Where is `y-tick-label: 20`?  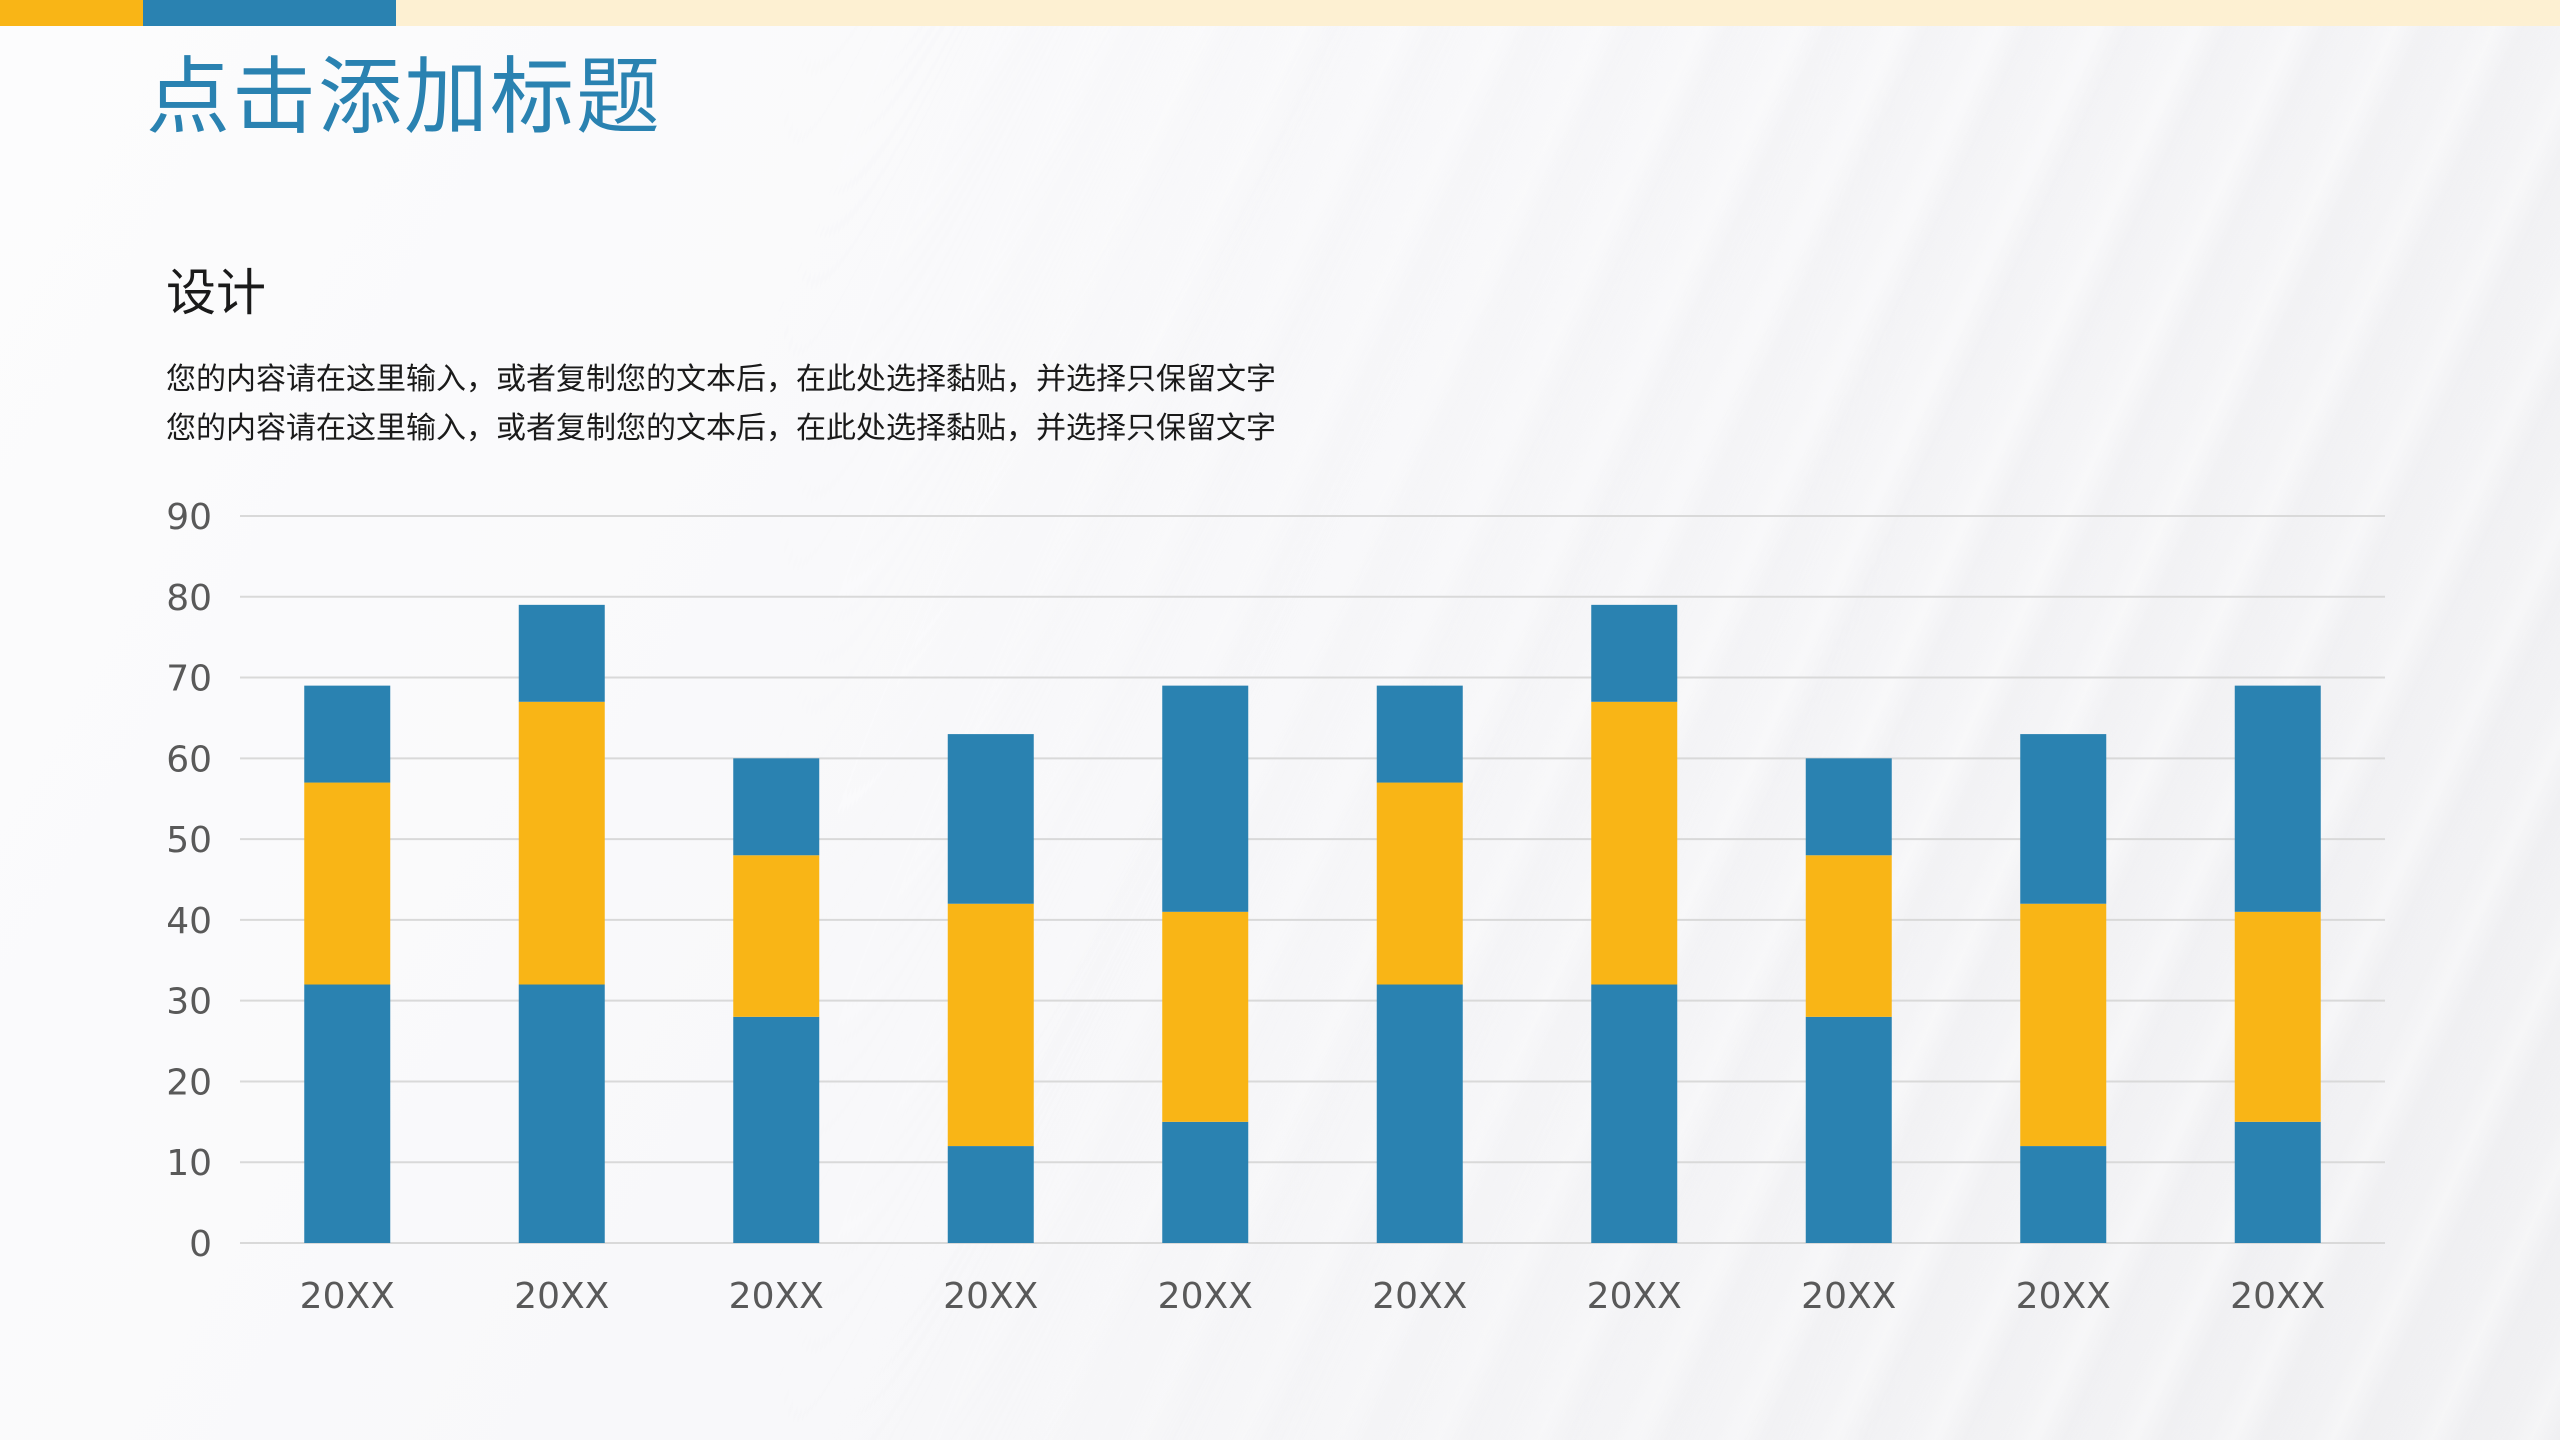 y-tick-label: 20 is located at coordinates (189, 1082).